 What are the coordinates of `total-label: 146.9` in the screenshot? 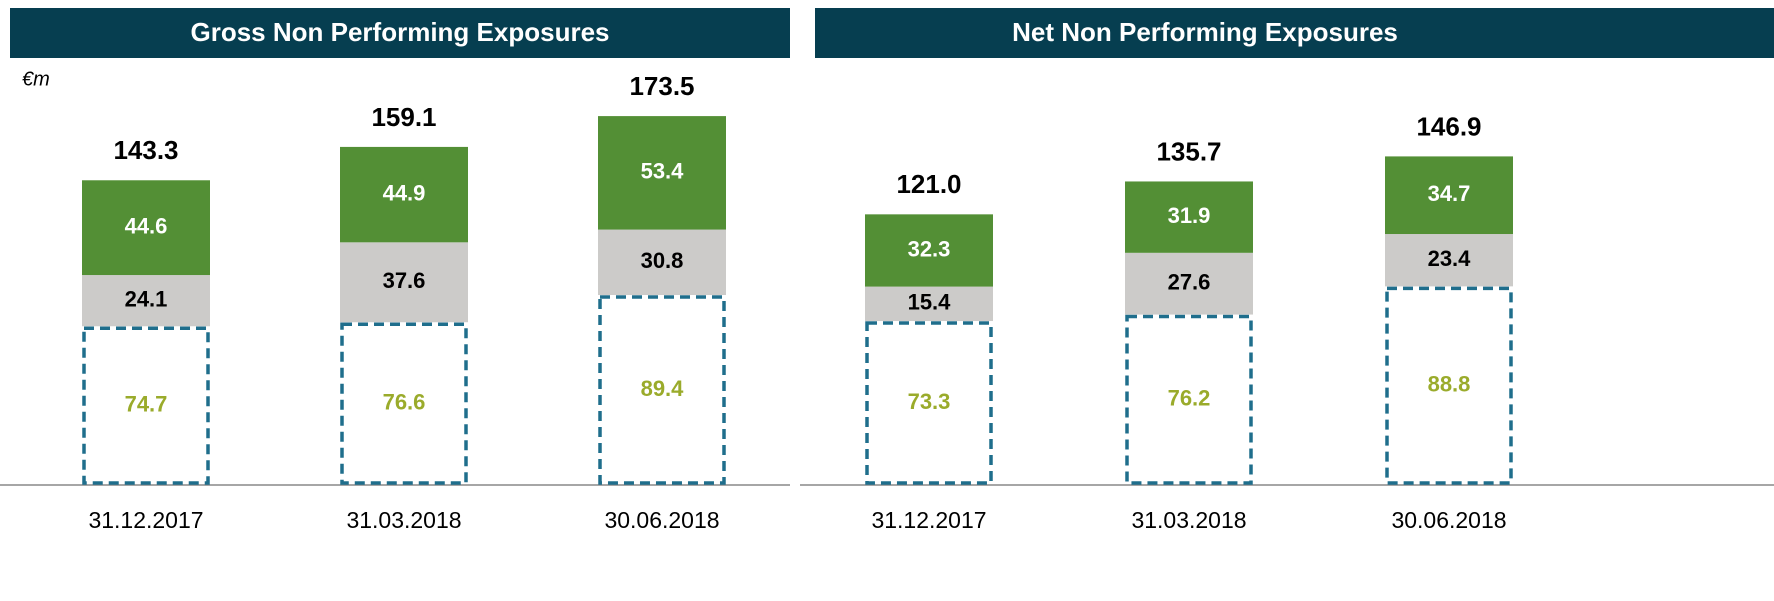 It's located at (1448, 126).